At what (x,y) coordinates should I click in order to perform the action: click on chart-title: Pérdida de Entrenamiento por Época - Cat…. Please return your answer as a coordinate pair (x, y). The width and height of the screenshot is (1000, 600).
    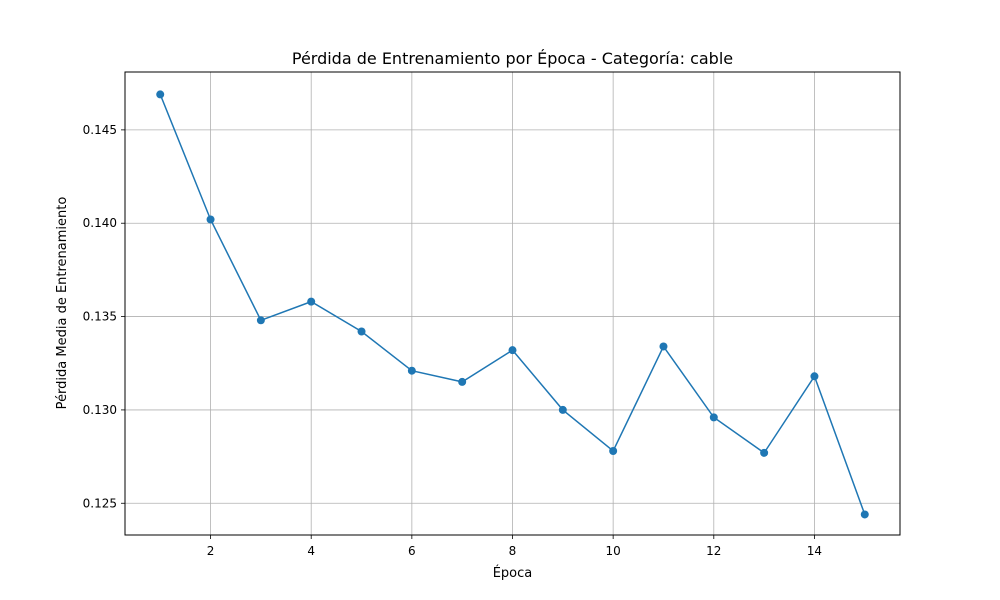
    Looking at the image, I should click on (512, 58).